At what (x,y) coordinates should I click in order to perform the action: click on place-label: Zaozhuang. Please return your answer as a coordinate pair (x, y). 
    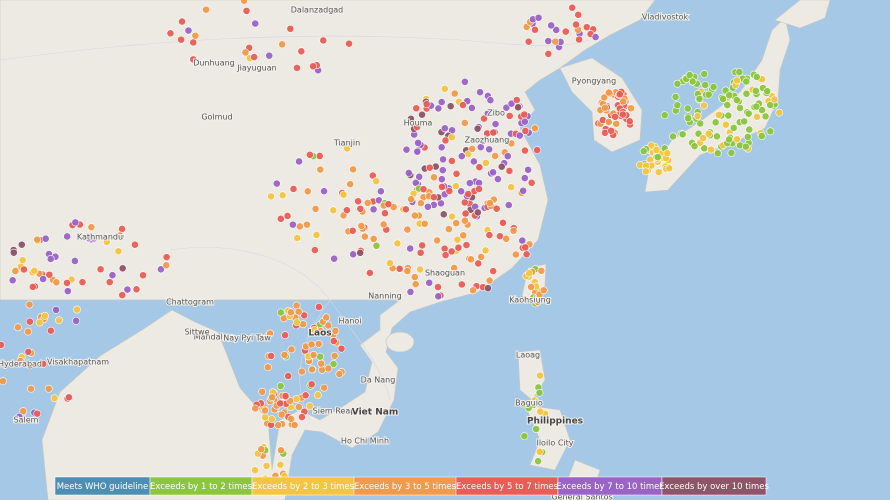
    Looking at the image, I should click on (487, 140).